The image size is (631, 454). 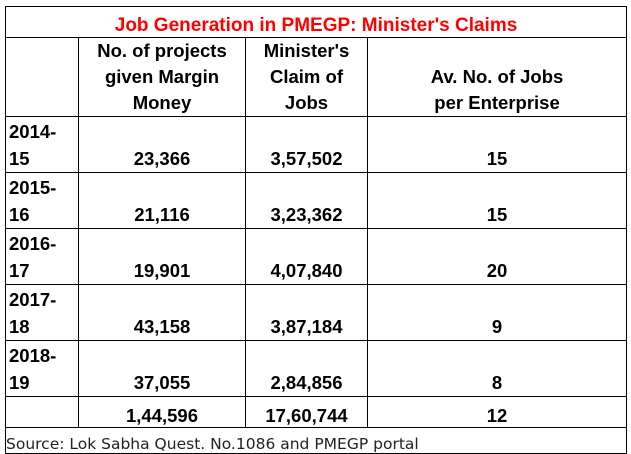 I want to click on projects-cell: 23,366, so click(x=162, y=144).